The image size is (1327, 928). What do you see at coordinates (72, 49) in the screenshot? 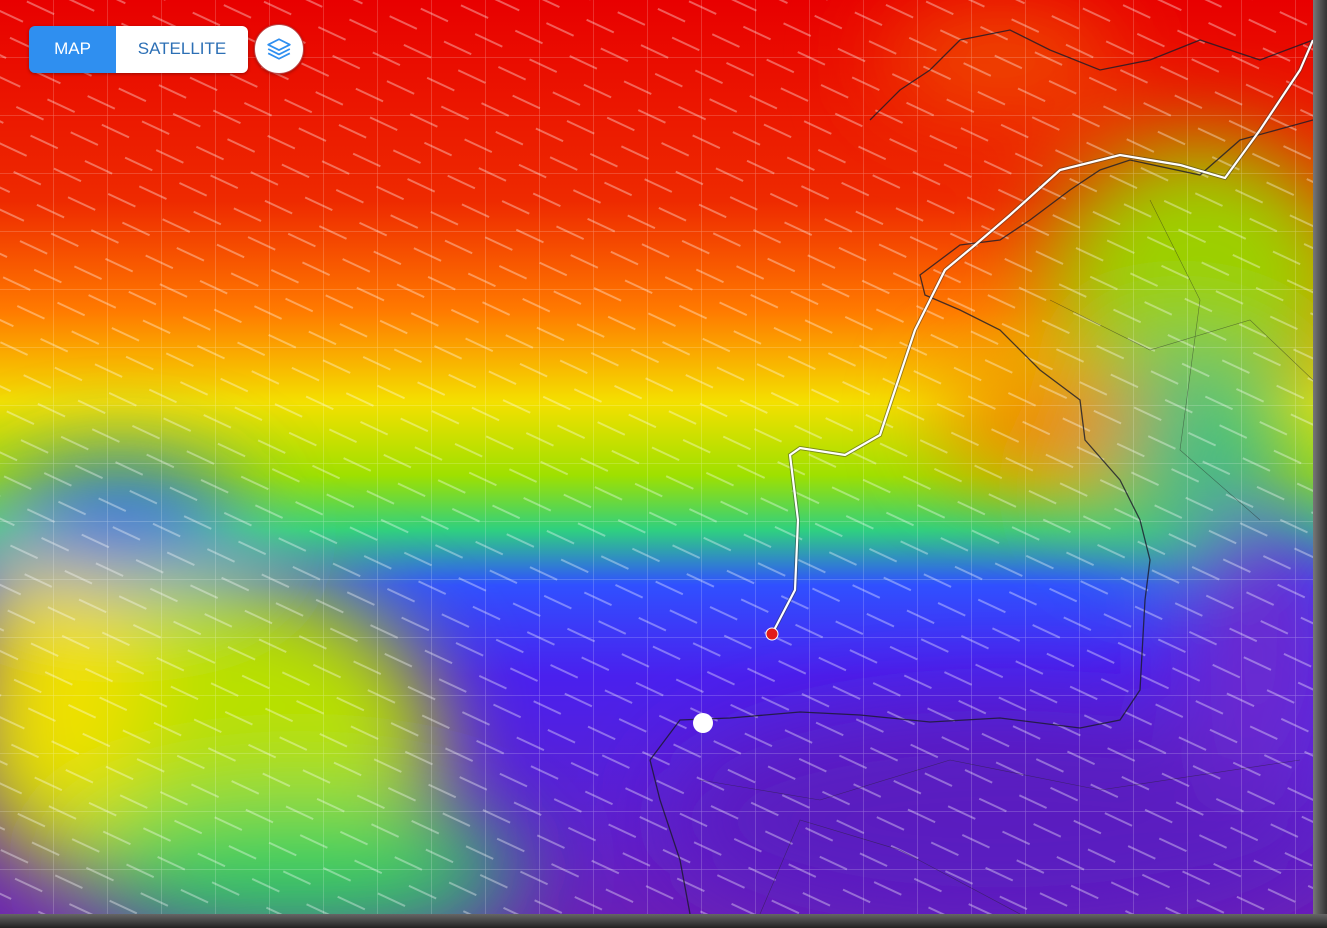
I see `map-button: MAP` at bounding box center [72, 49].